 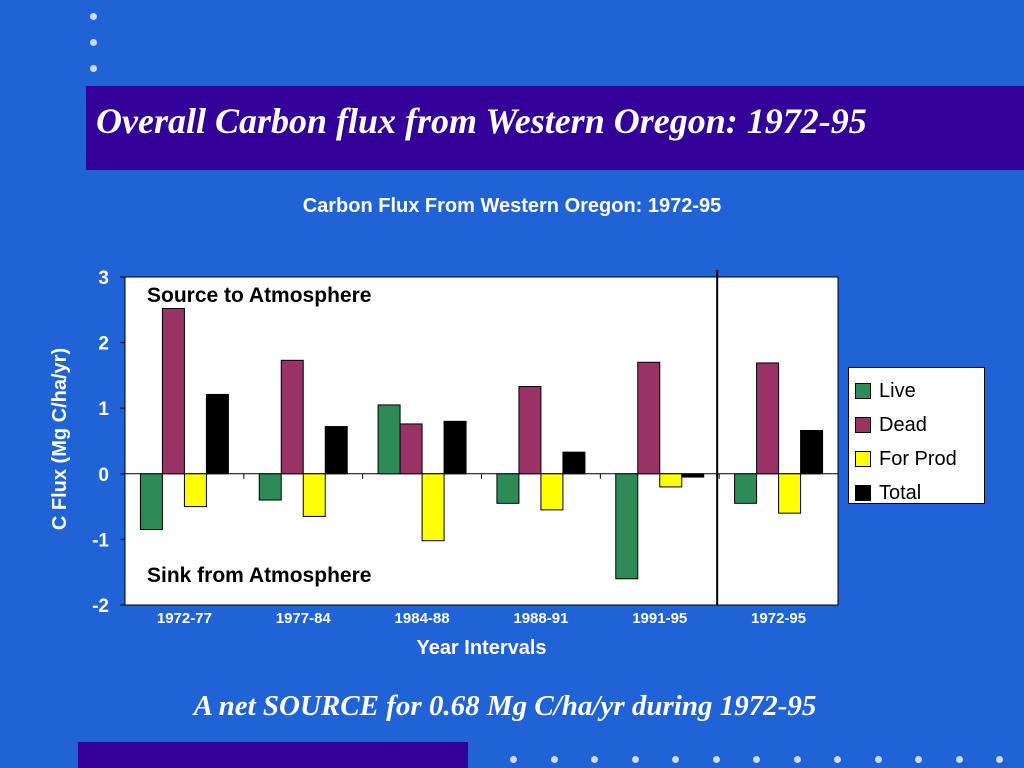 What do you see at coordinates (100, 606) in the screenshot?
I see `y-tick-label: -2` at bounding box center [100, 606].